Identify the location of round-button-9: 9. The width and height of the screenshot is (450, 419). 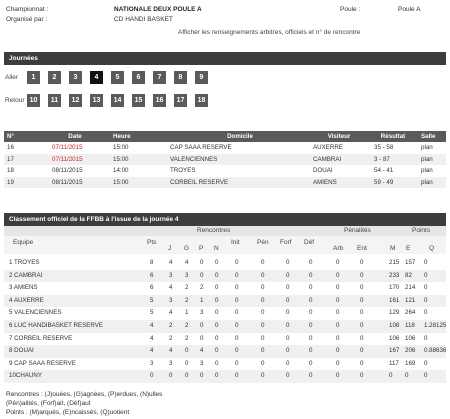
(201, 77).